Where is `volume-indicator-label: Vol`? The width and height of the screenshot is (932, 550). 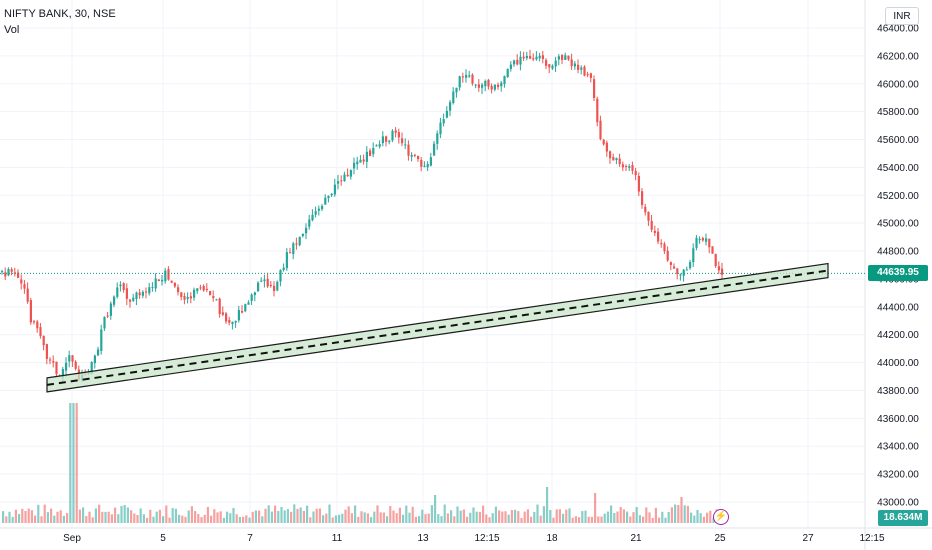 volume-indicator-label: Vol is located at coordinates (12, 30).